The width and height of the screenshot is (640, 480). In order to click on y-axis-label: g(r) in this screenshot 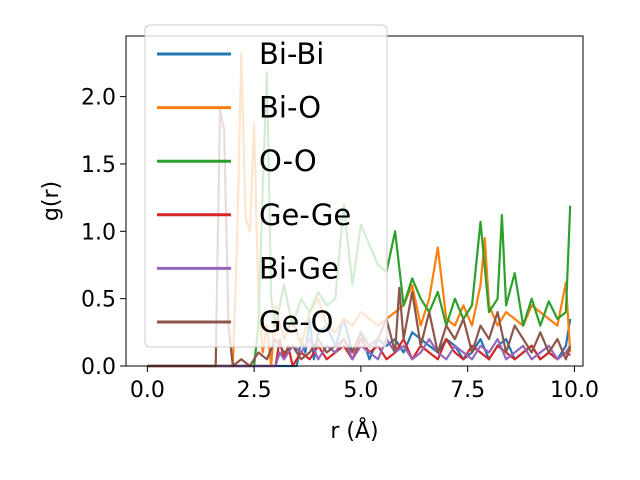, I will do `click(51, 201)`.